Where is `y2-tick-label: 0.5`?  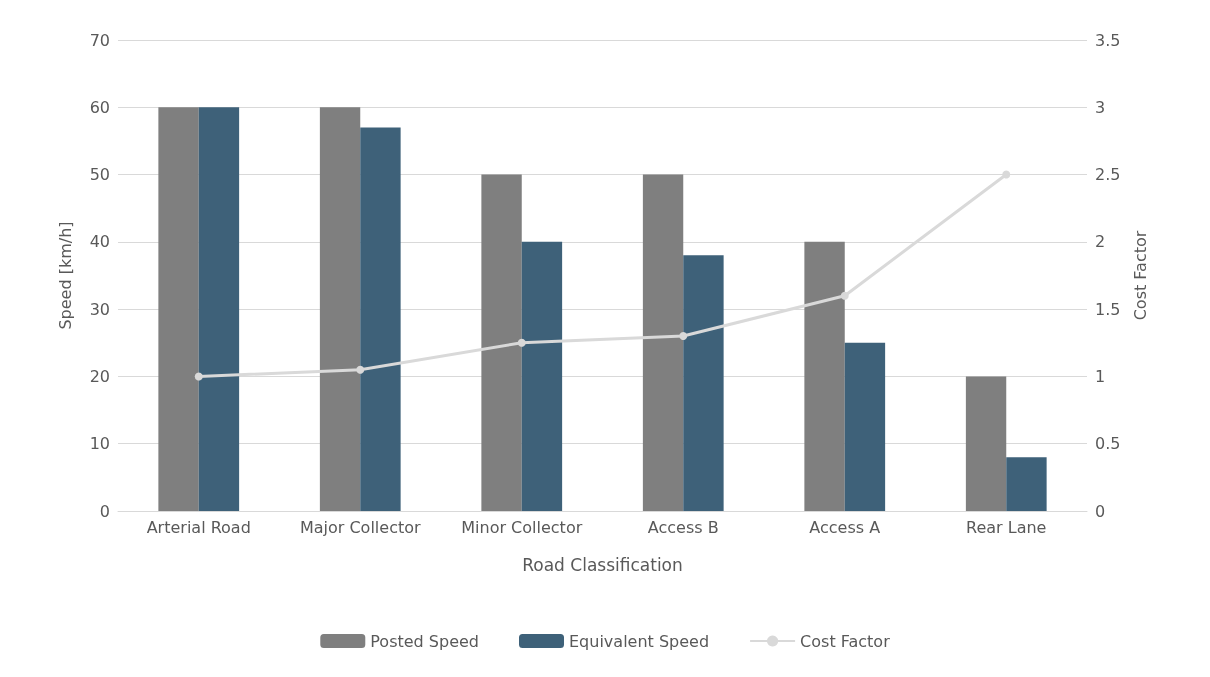
y2-tick-label: 0.5 is located at coordinates (1108, 444).